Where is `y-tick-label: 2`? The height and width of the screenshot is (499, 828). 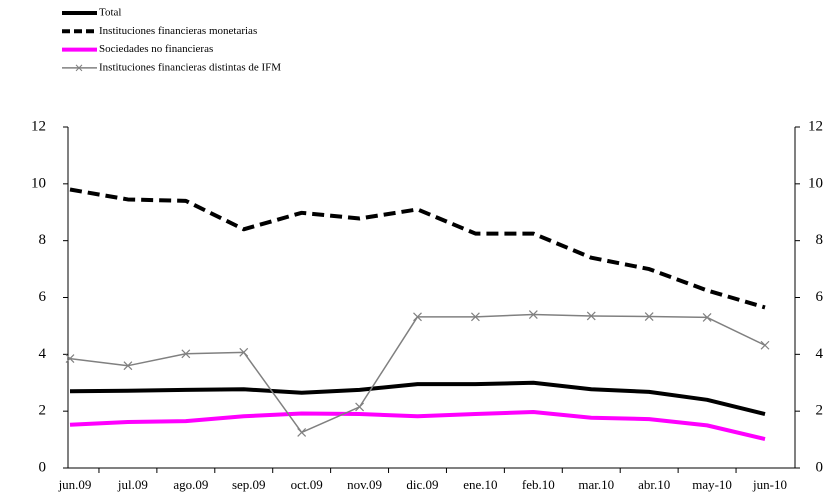
y-tick-label: 2 is located at coordinates (43, 411).